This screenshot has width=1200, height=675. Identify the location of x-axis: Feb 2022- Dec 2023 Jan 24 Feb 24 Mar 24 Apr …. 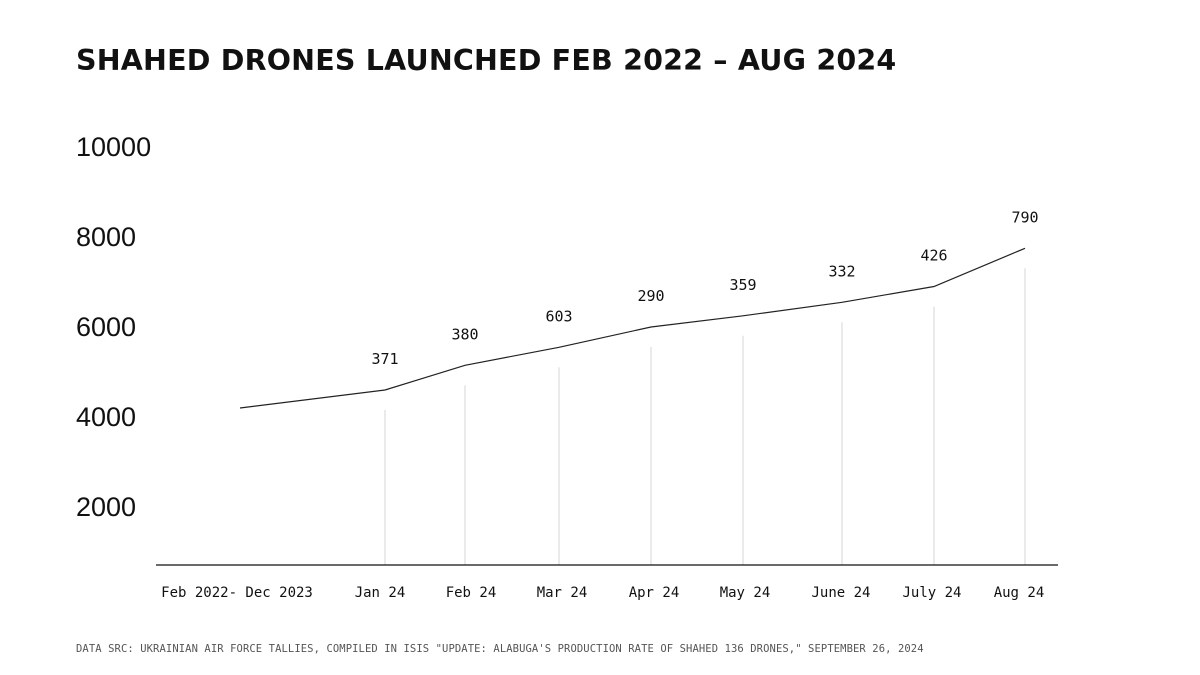
(602, 593).